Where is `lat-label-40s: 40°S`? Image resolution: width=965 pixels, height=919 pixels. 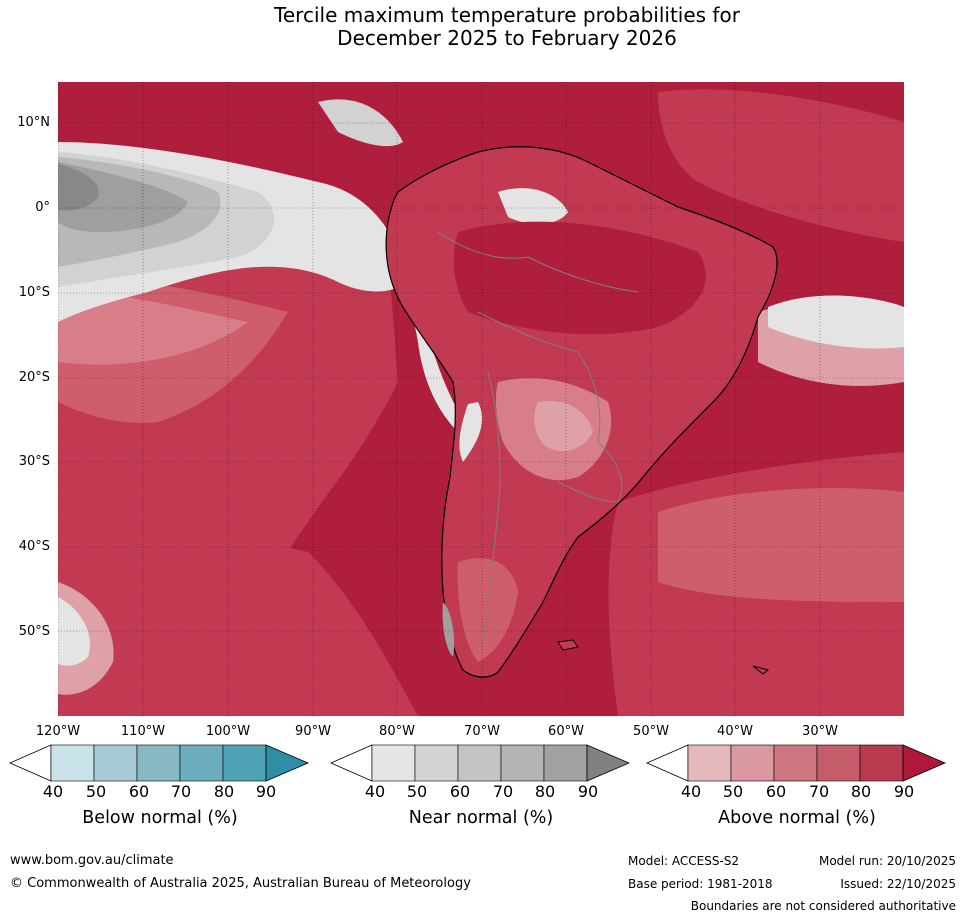 lat-label-40s: 40°S is located at coordinates (34, 546).